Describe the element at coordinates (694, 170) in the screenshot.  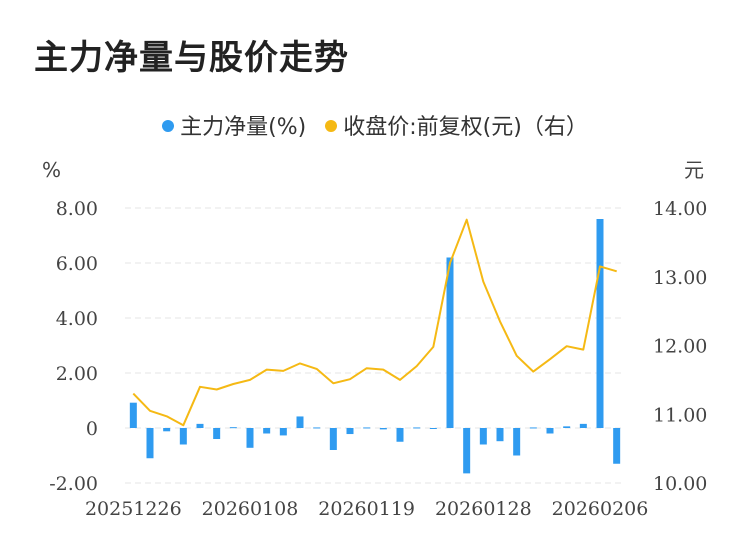
I see `right-axis-unit: 元` at that location.